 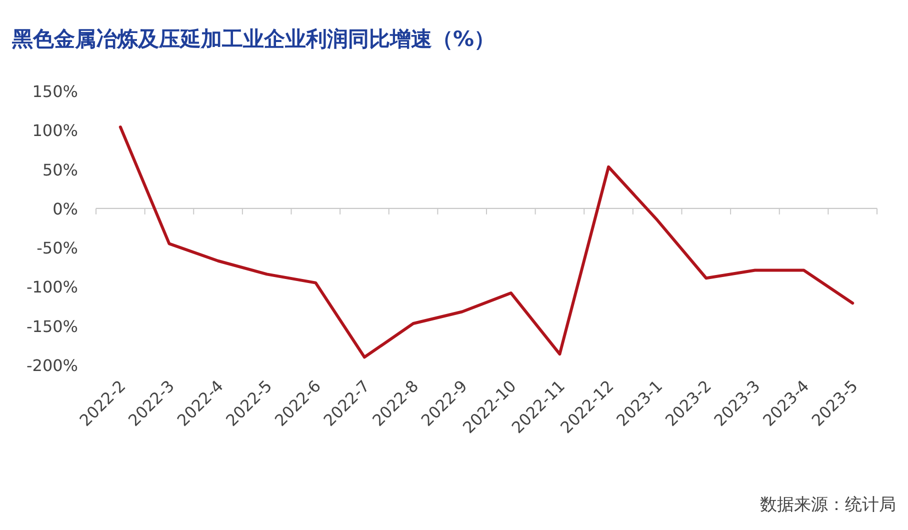 What do you see at coordinates (254, 39) in the screenshot?
I see `title: 黑色金属冶炼及压延加工业企业利润同比增速（%）` at bounding box center [254, 39].